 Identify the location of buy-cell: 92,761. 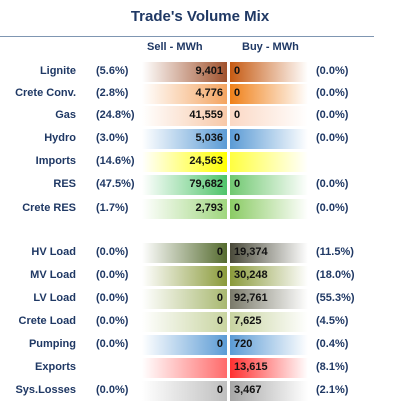
(269, 299).